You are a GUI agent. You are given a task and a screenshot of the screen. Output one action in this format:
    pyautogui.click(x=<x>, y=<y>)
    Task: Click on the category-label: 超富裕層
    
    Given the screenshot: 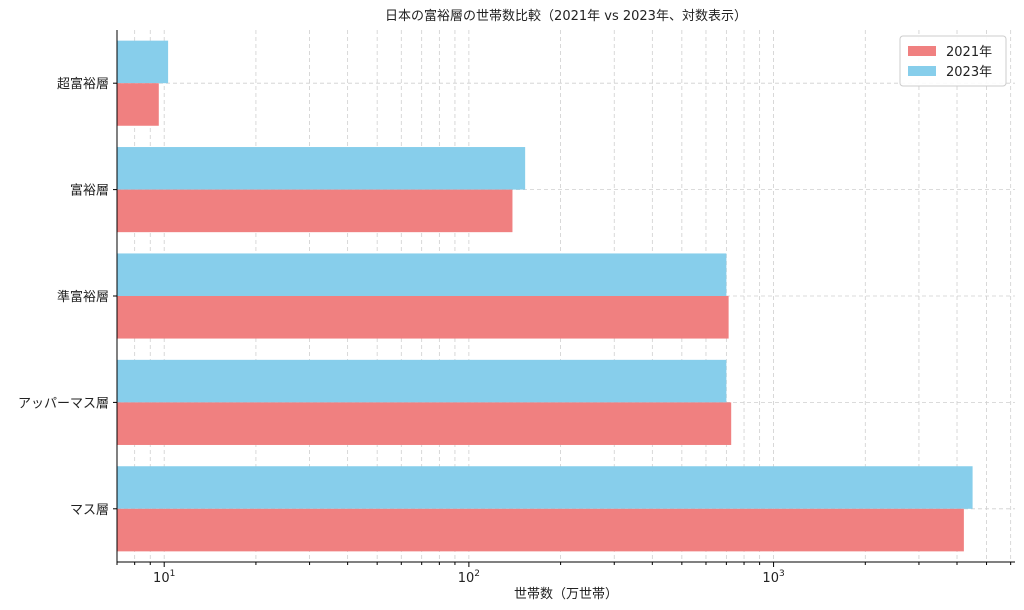 What is the action you would take?
    pyautogui.click(x=83, y=84)
    